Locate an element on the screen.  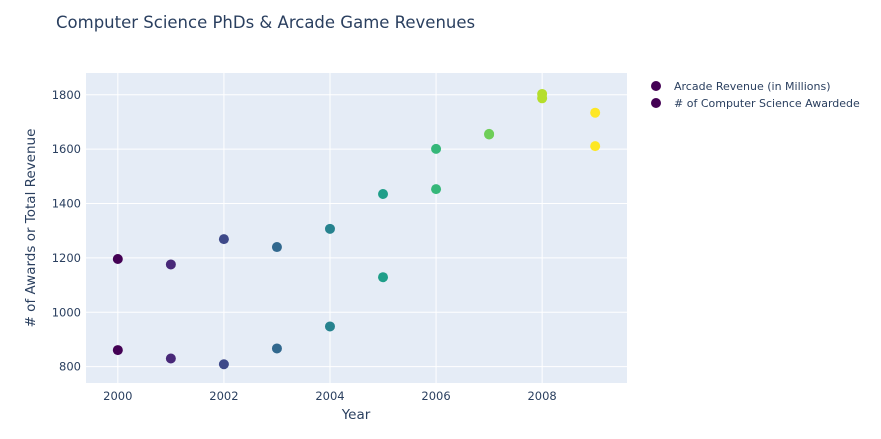
y-tick-label: 1600 is located at coordinates (66, 149).